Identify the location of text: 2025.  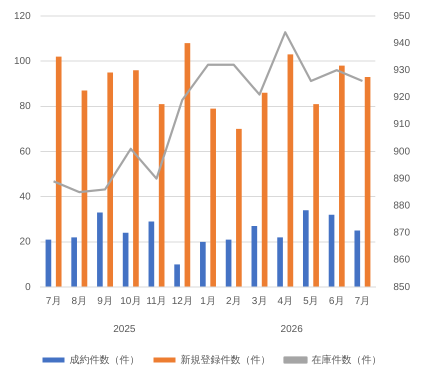
(124, 329).